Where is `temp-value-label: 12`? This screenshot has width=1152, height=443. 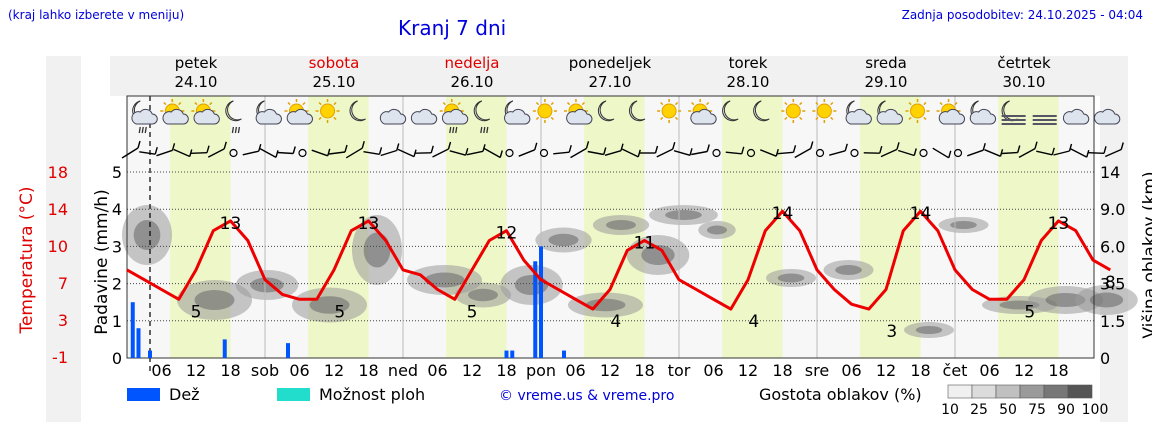
temp-value-label: 12 is located at coordinates (507, 234).